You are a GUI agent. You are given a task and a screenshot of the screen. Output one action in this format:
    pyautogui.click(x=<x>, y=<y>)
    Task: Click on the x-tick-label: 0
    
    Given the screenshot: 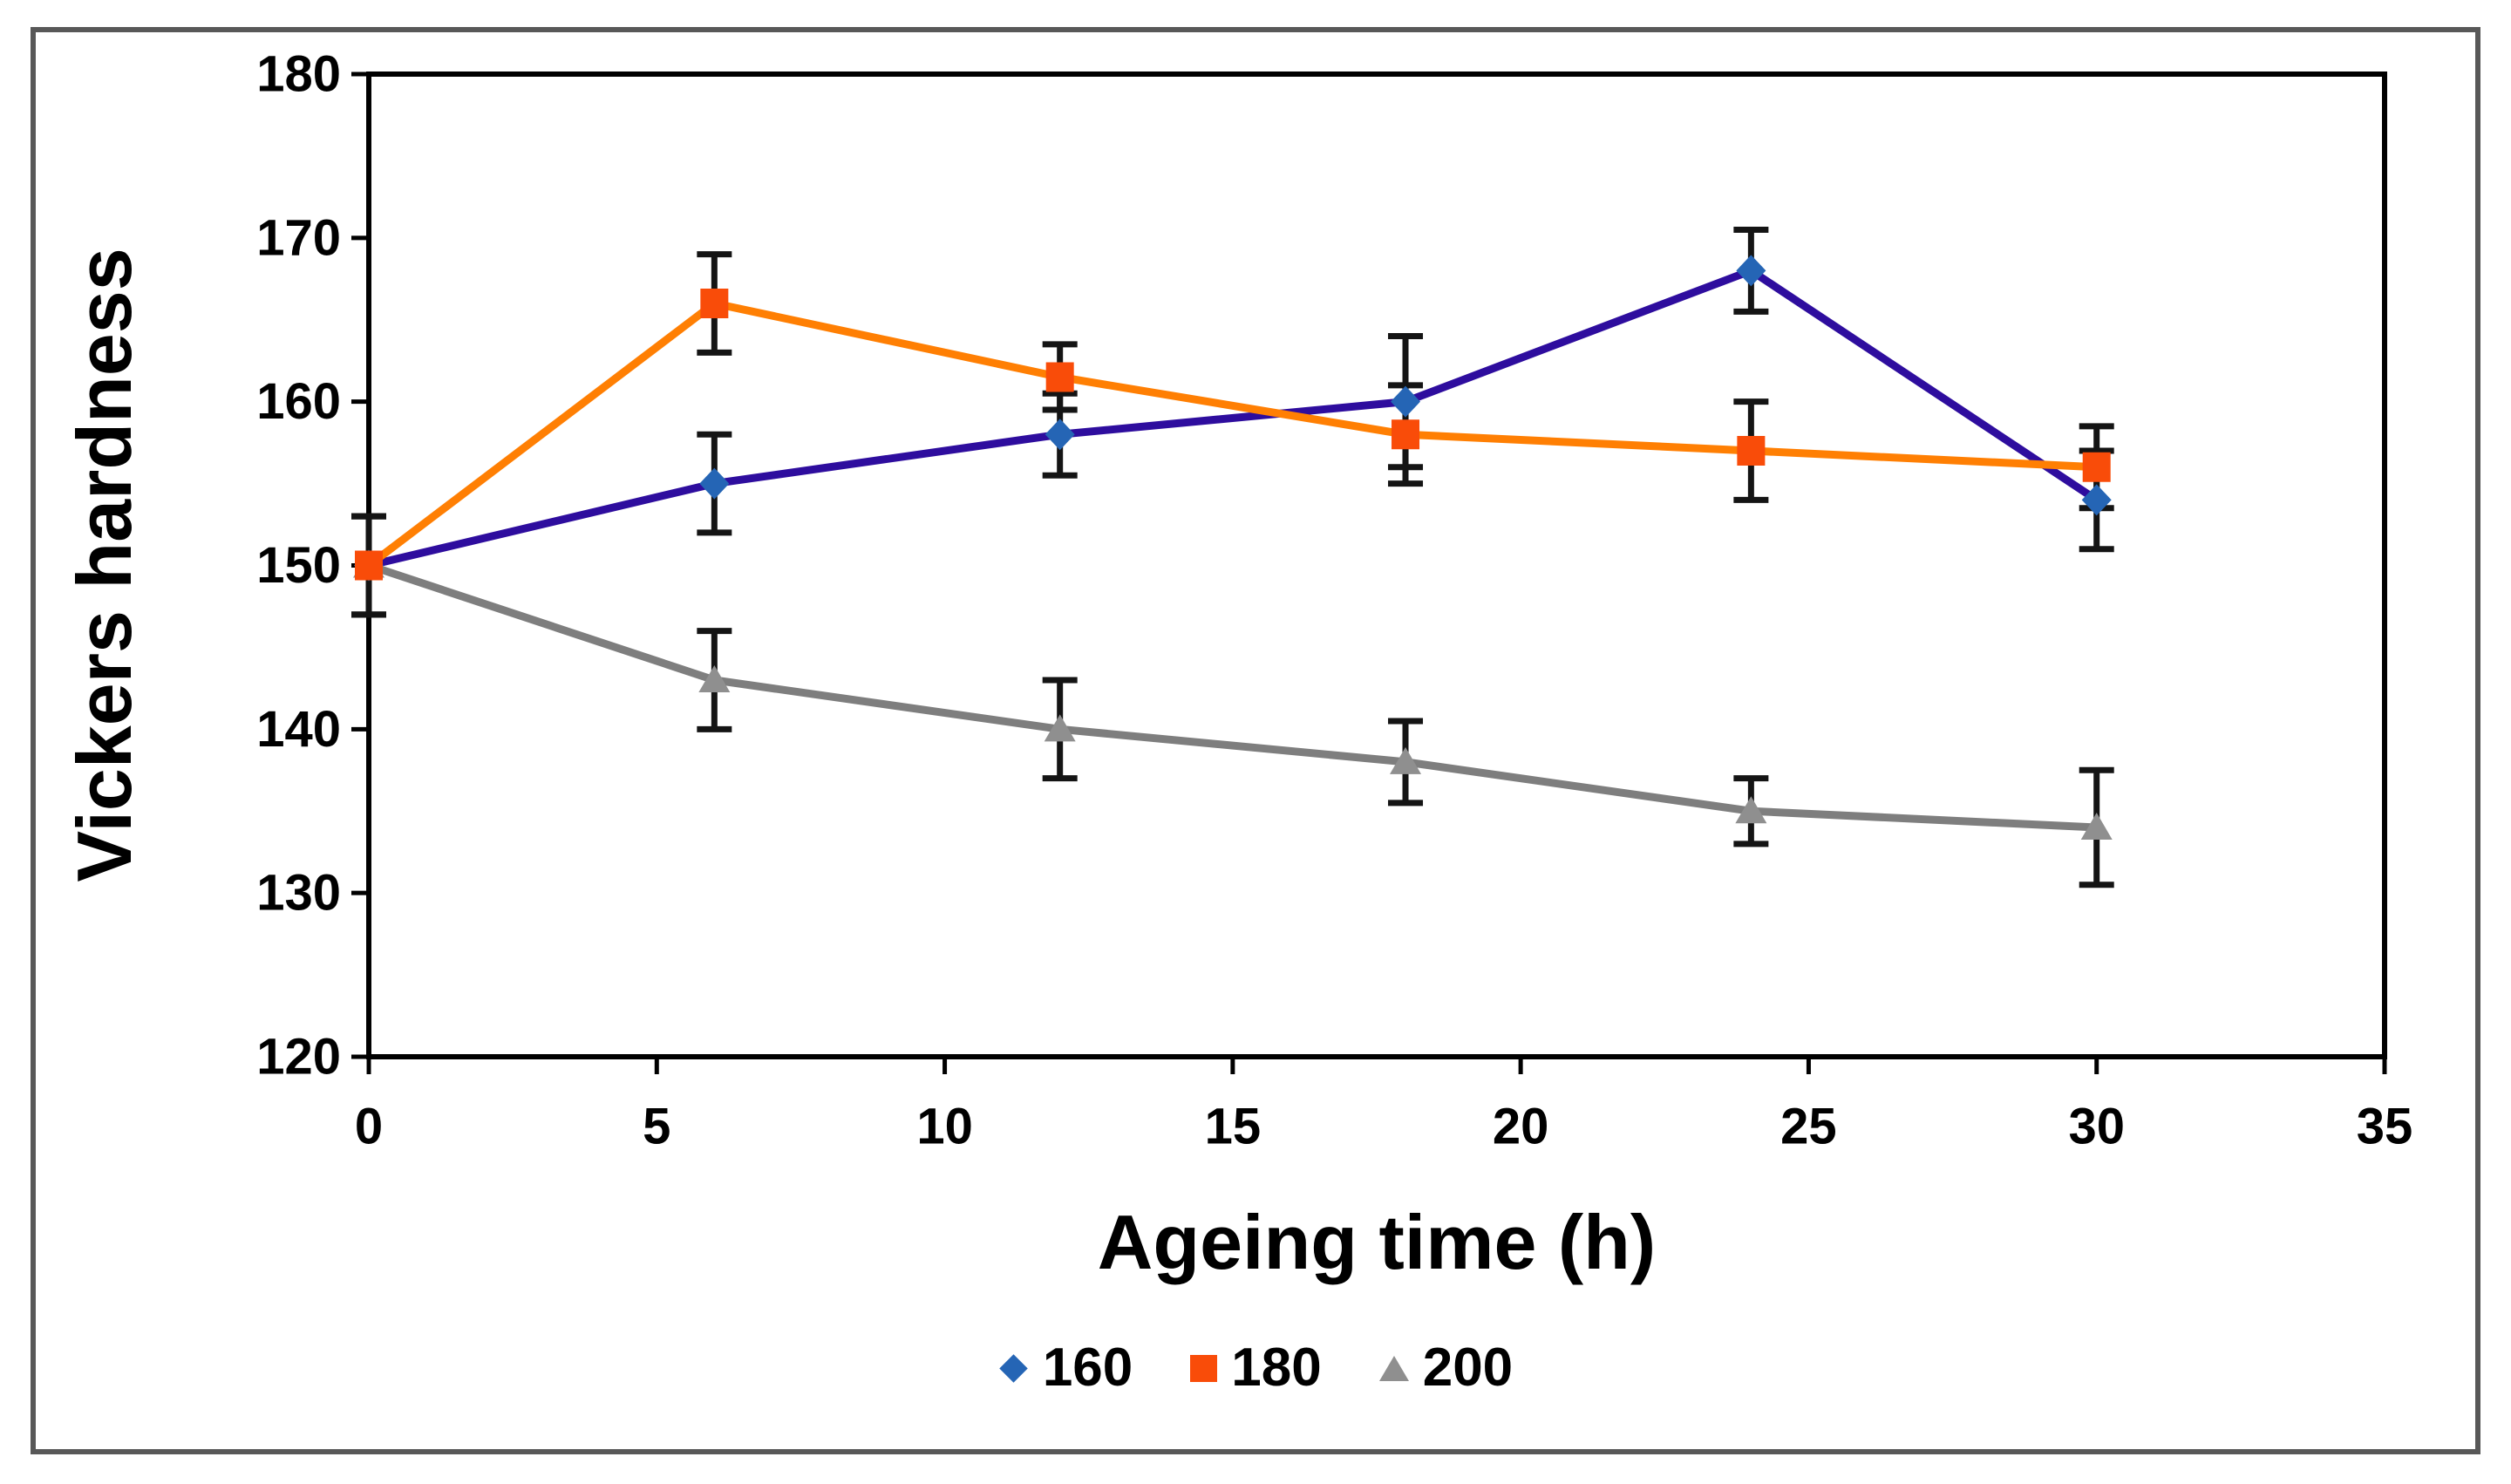 What is the action you would take?
    pyautogui.click(x=369, y=1127)
    